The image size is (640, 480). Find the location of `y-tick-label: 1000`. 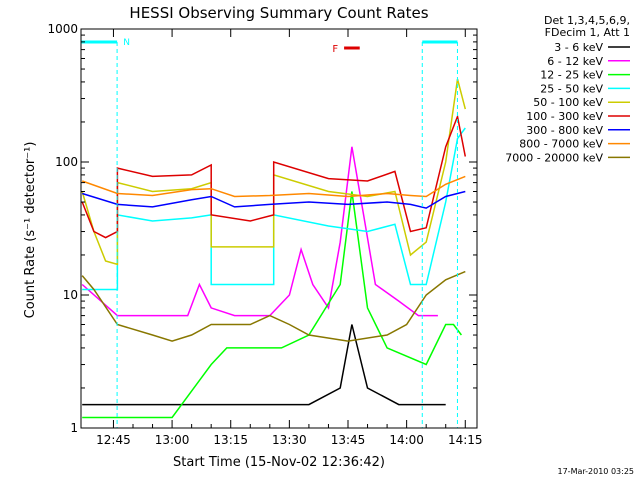

y-tick-label: 1000 is located at coordinates (62, 29).